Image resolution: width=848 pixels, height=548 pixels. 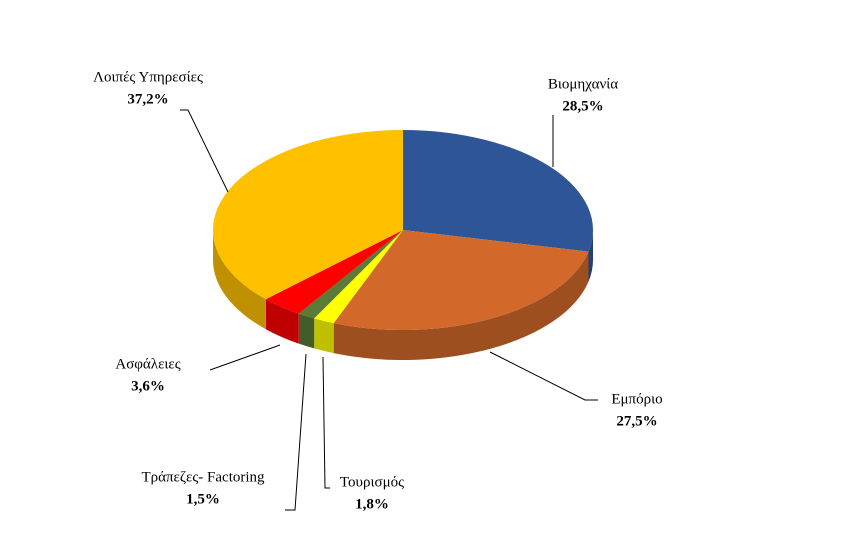 What do you see at coordinates (203, 499) in the screenshot?
I see `value-label: 1,5%` at bounding box center [203, 499].